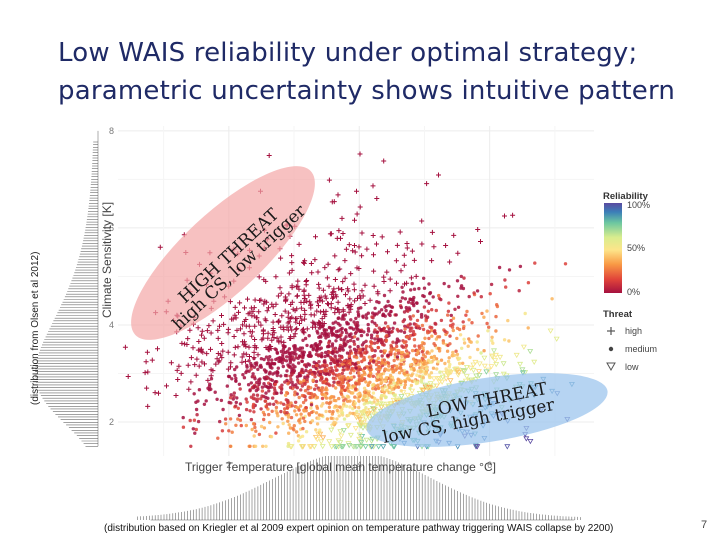  Describe the element at coordinates (107, 260) in the screenshot. I see `y-axis-title: Climate Sensitivity [K]` at that location.